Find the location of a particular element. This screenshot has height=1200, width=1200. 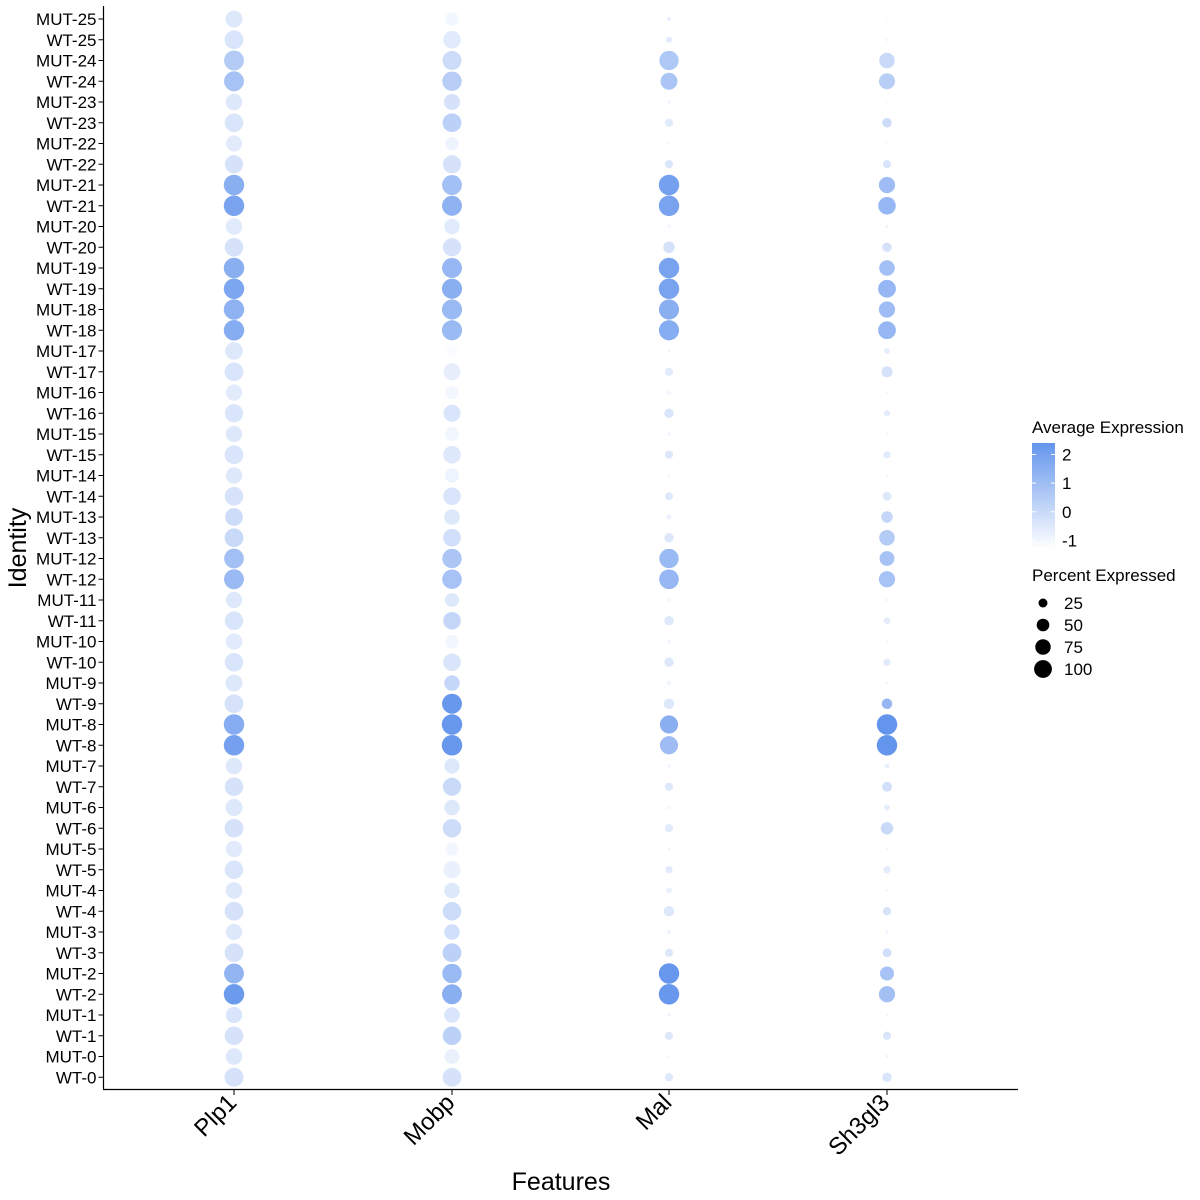

dot-MUT-17-Plp1 is located at coordinates (234, 351).